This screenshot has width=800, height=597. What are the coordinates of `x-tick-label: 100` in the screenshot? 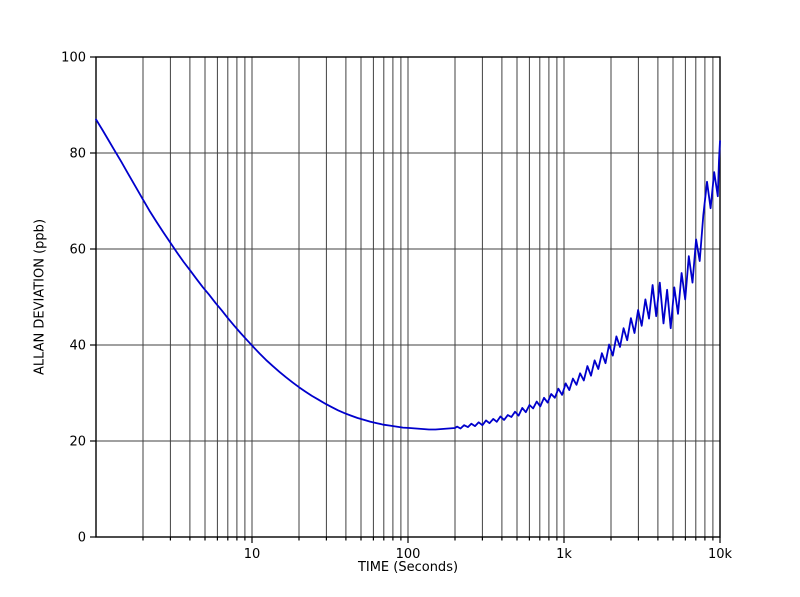 It's located at (408, 554).